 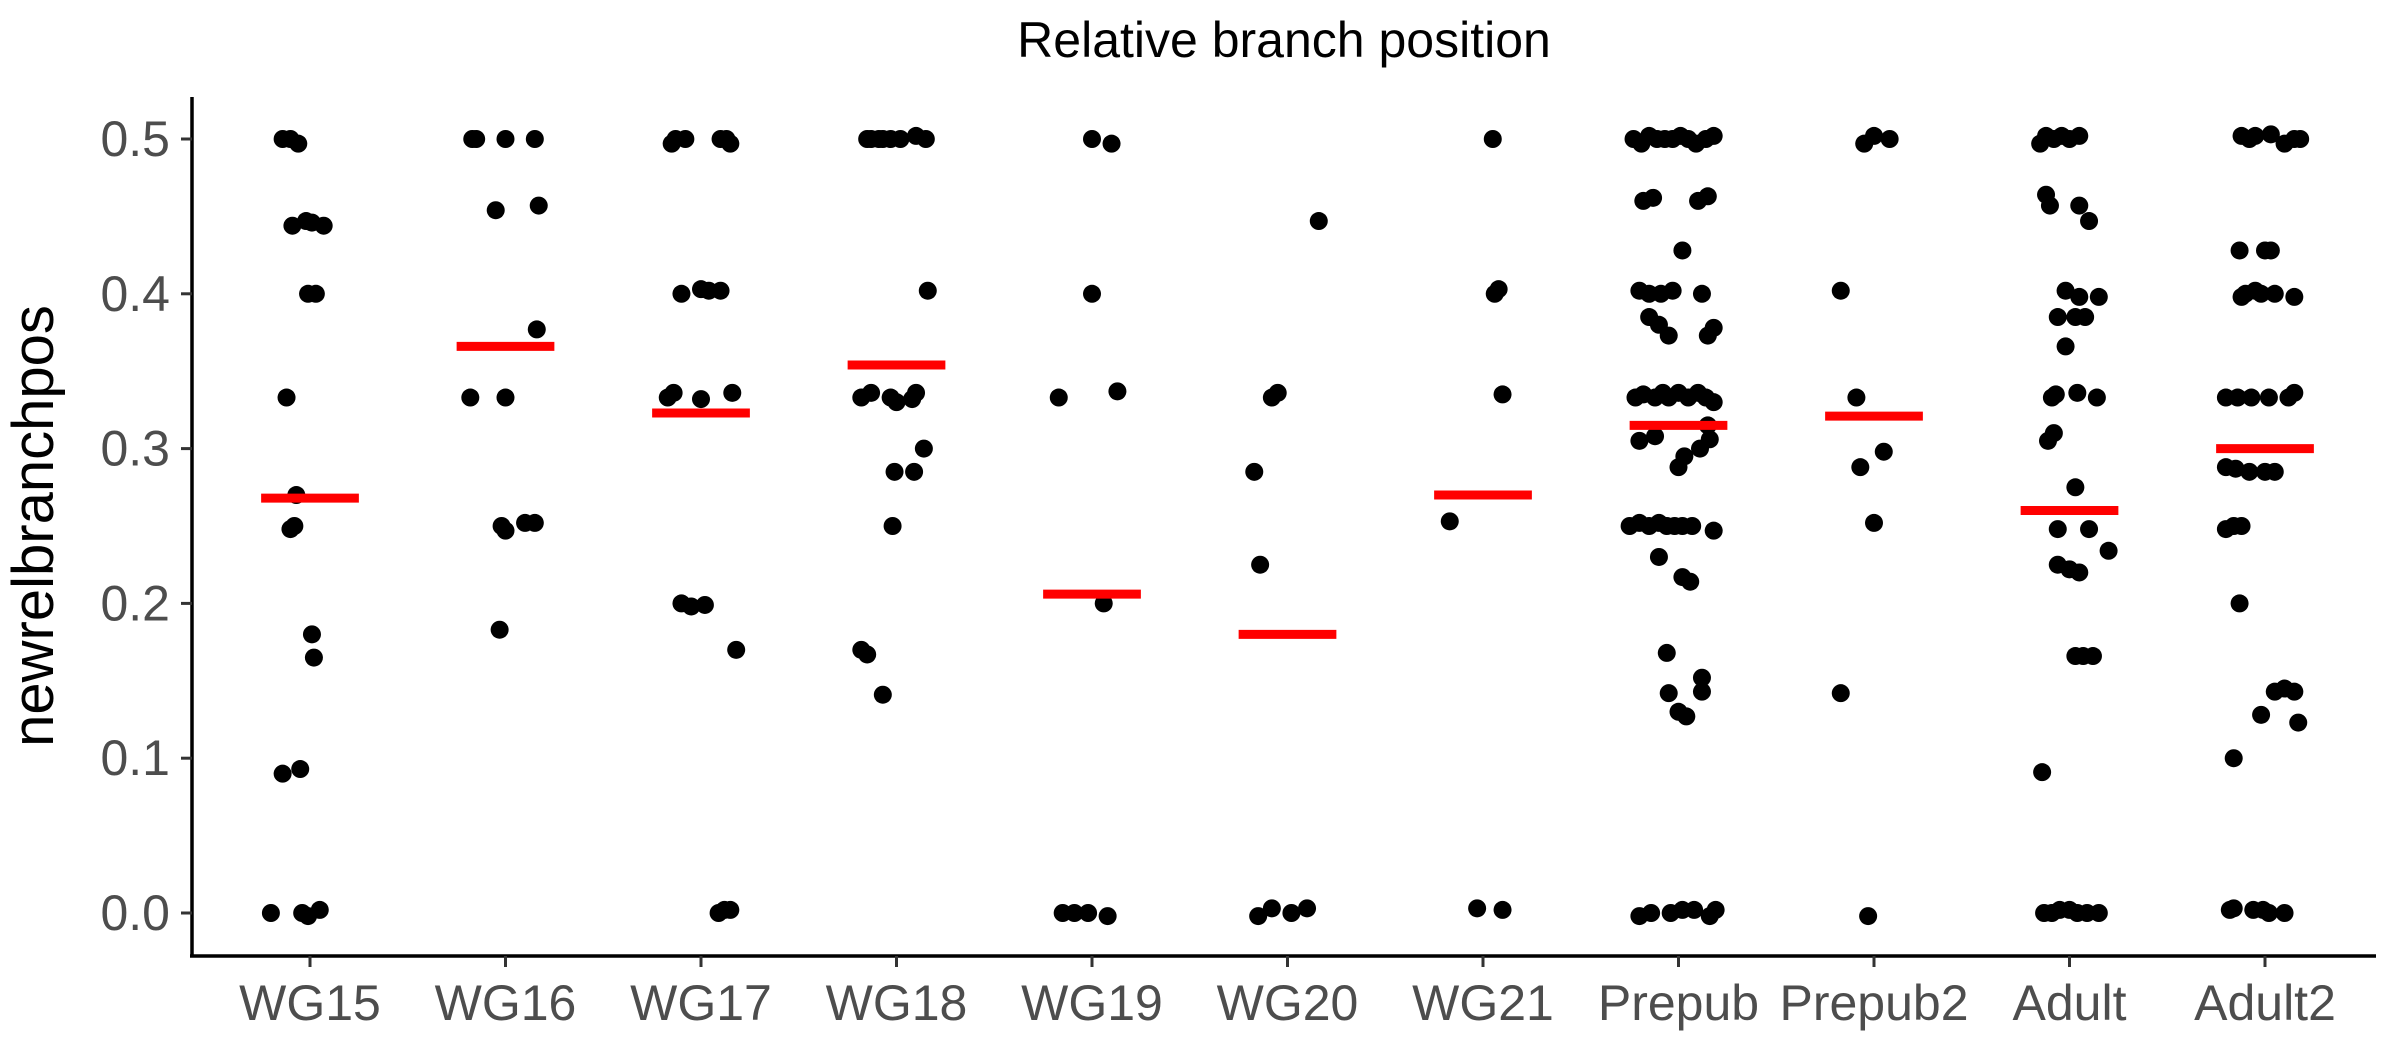 I want to click on y-tick-label: 0.1, so click(x=135, y=758).